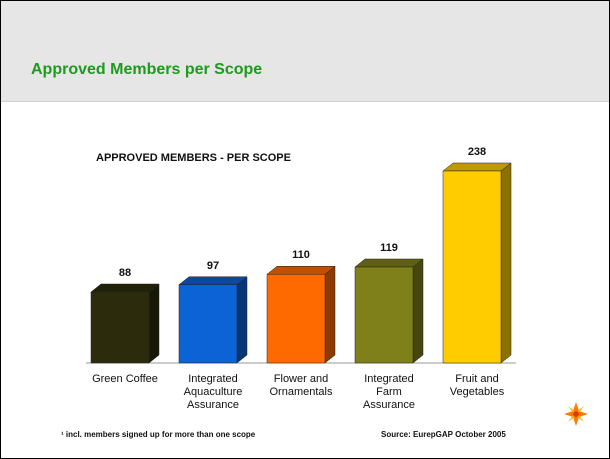  Describe the element at coordinates (125, 379) in the screenshot. I see `category-label: Green Coffee` at that location.